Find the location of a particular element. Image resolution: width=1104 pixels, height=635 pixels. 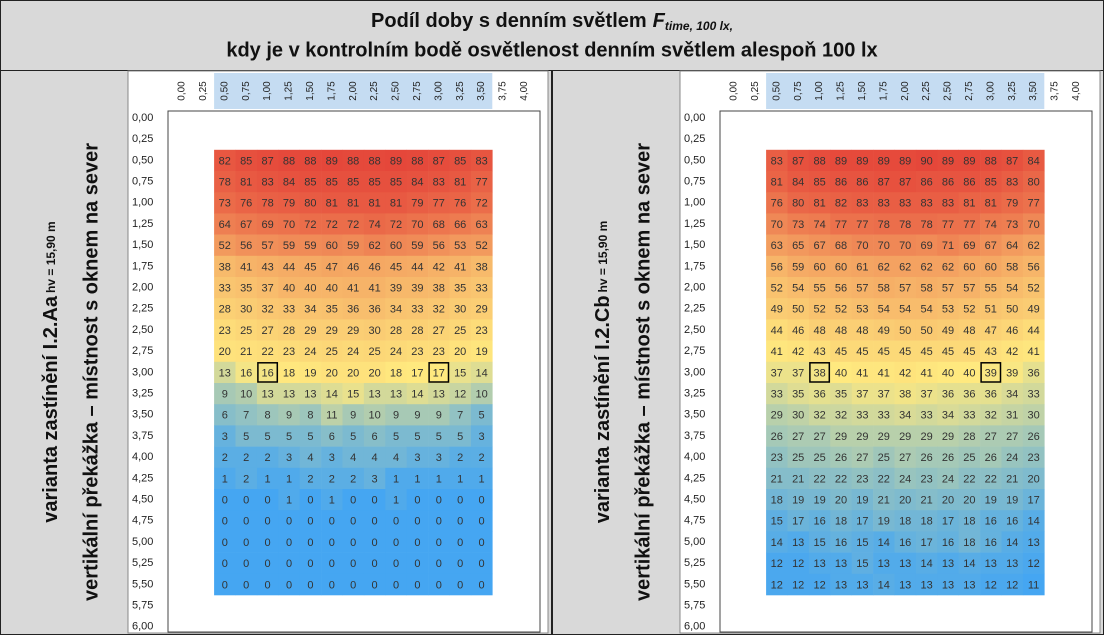

side-label-main: varianta zastínění I.2.Cb is located at coordinates (603, 409).